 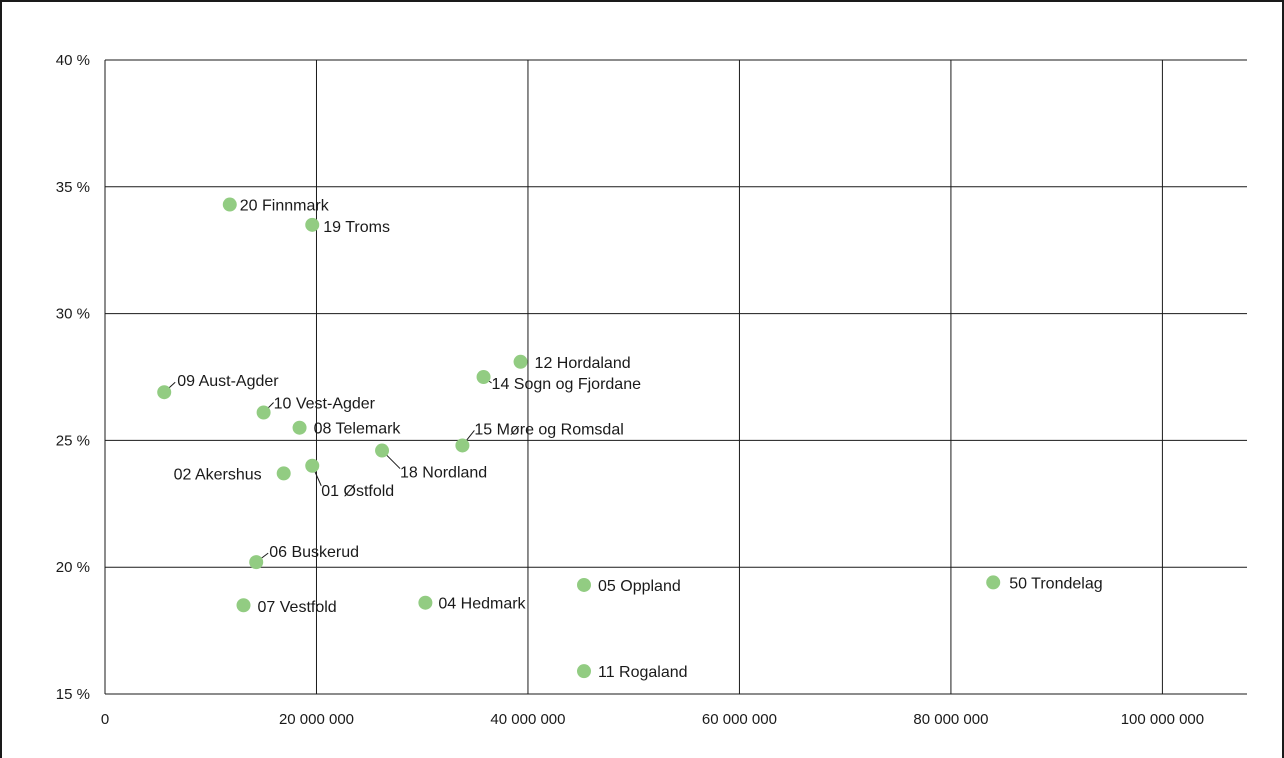 What do you see at coordinates (950, 719) in the screenshot?
I see `x-tick-label: 80 000 000` at bounding box center [950, 719].